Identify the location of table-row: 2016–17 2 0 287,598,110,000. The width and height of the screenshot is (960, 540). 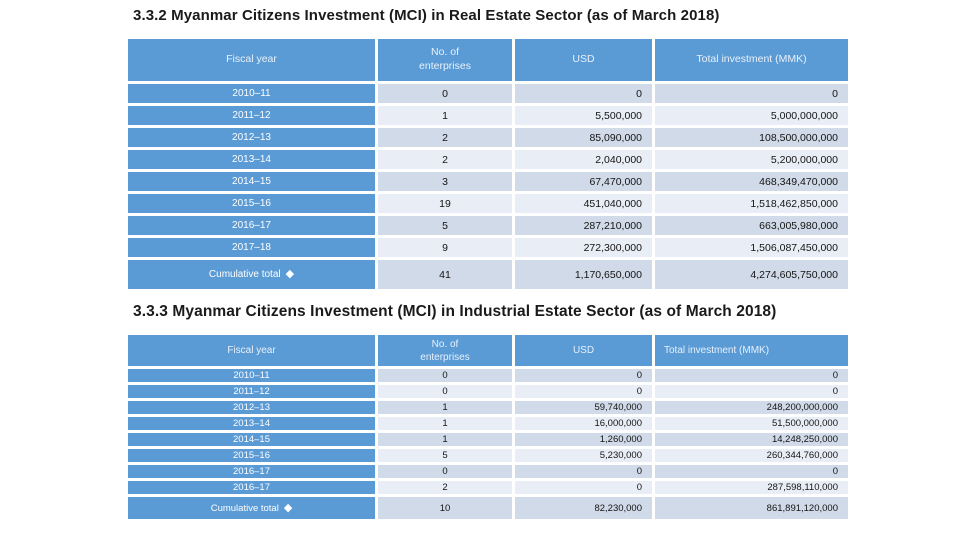
(488, 487).